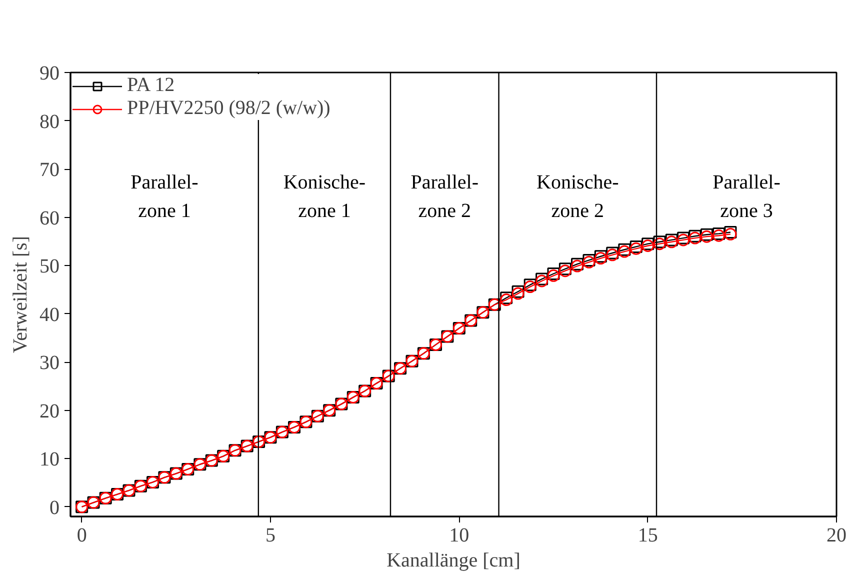  I want to click on annotation: Parallel- zone 3, so click(746, 197).